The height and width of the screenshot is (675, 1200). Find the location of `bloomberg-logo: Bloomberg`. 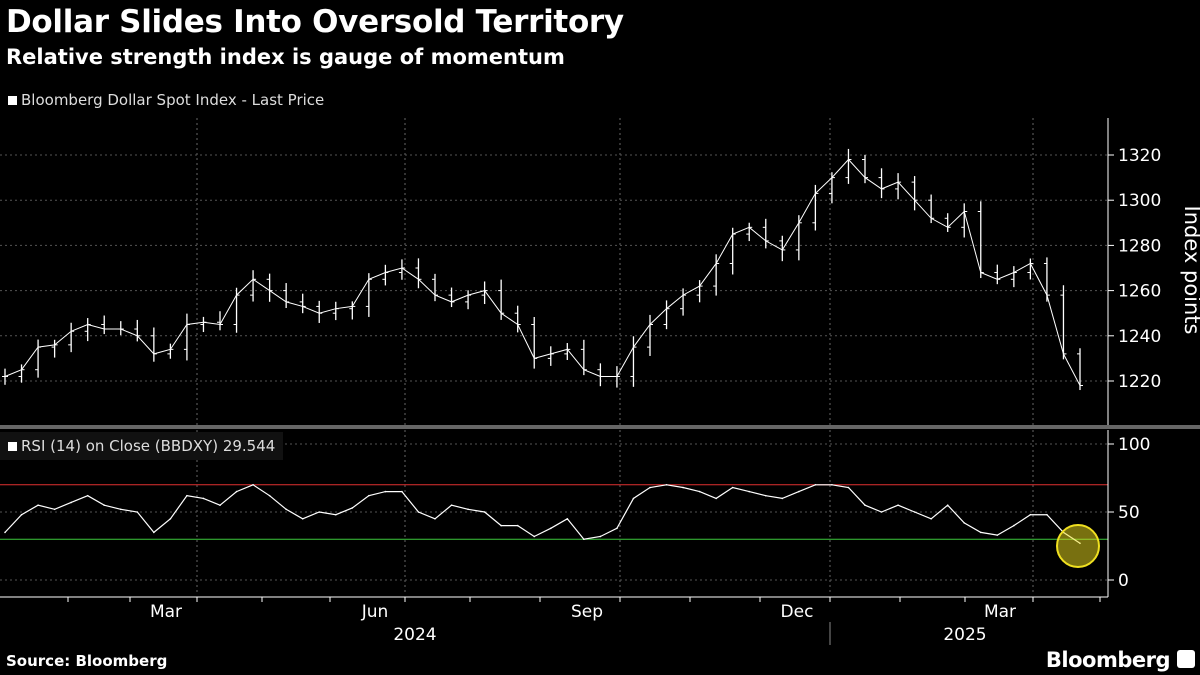

bloomberg-logo: Bloomberg is located at coordinates (1108, 660).